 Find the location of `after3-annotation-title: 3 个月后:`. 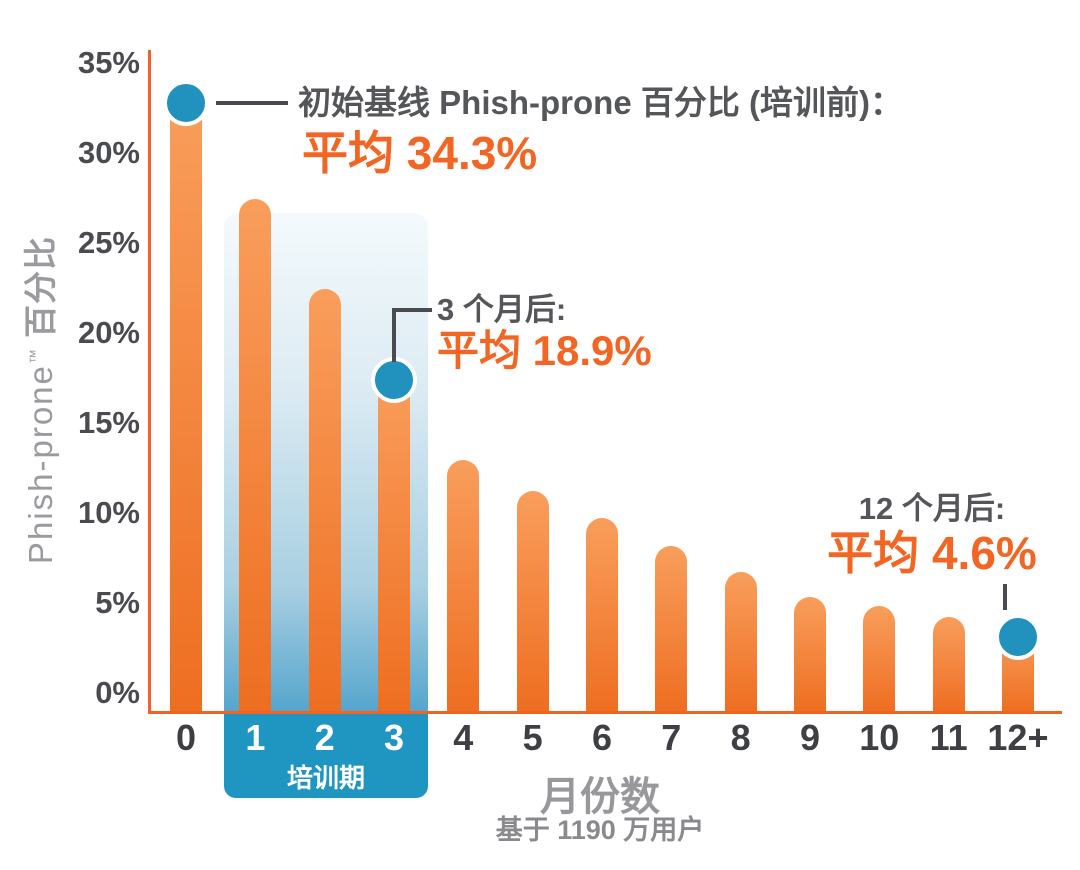

after3-annotation-title: 3 个月后: is located at coordinates (502, 309).